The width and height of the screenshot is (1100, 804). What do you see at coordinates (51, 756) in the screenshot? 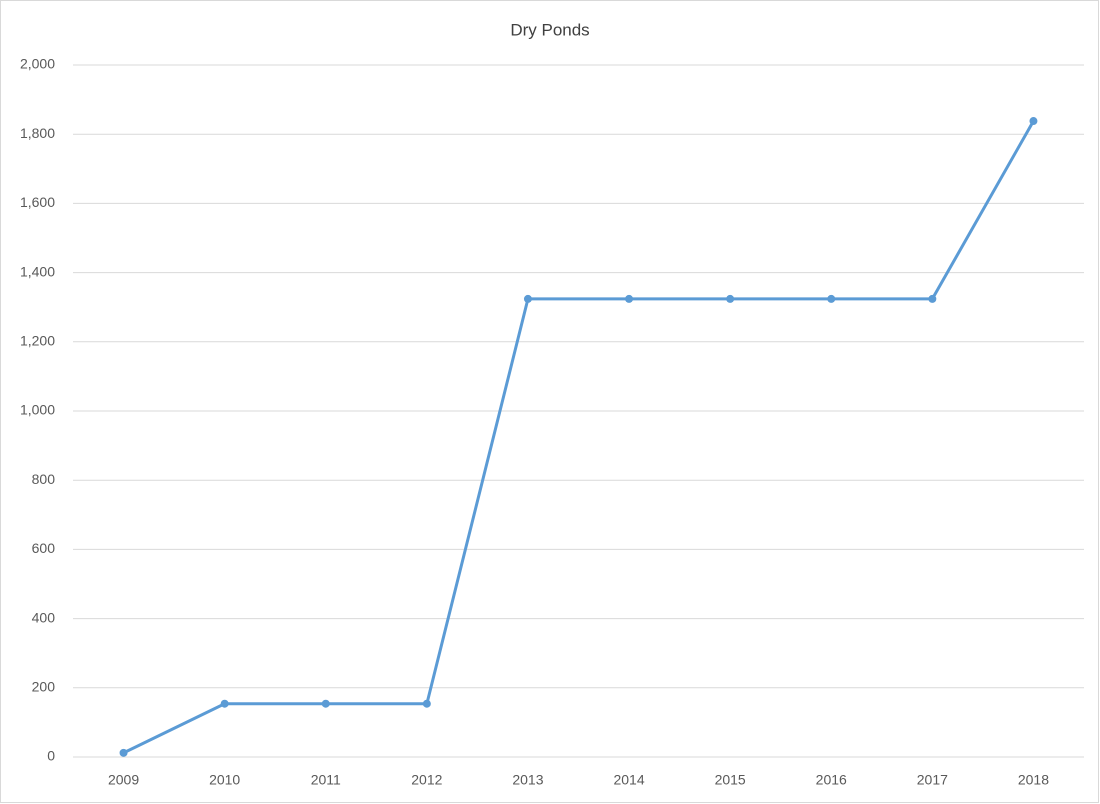
I see `y-tick-label: 0` at bounding box center [51, 756].